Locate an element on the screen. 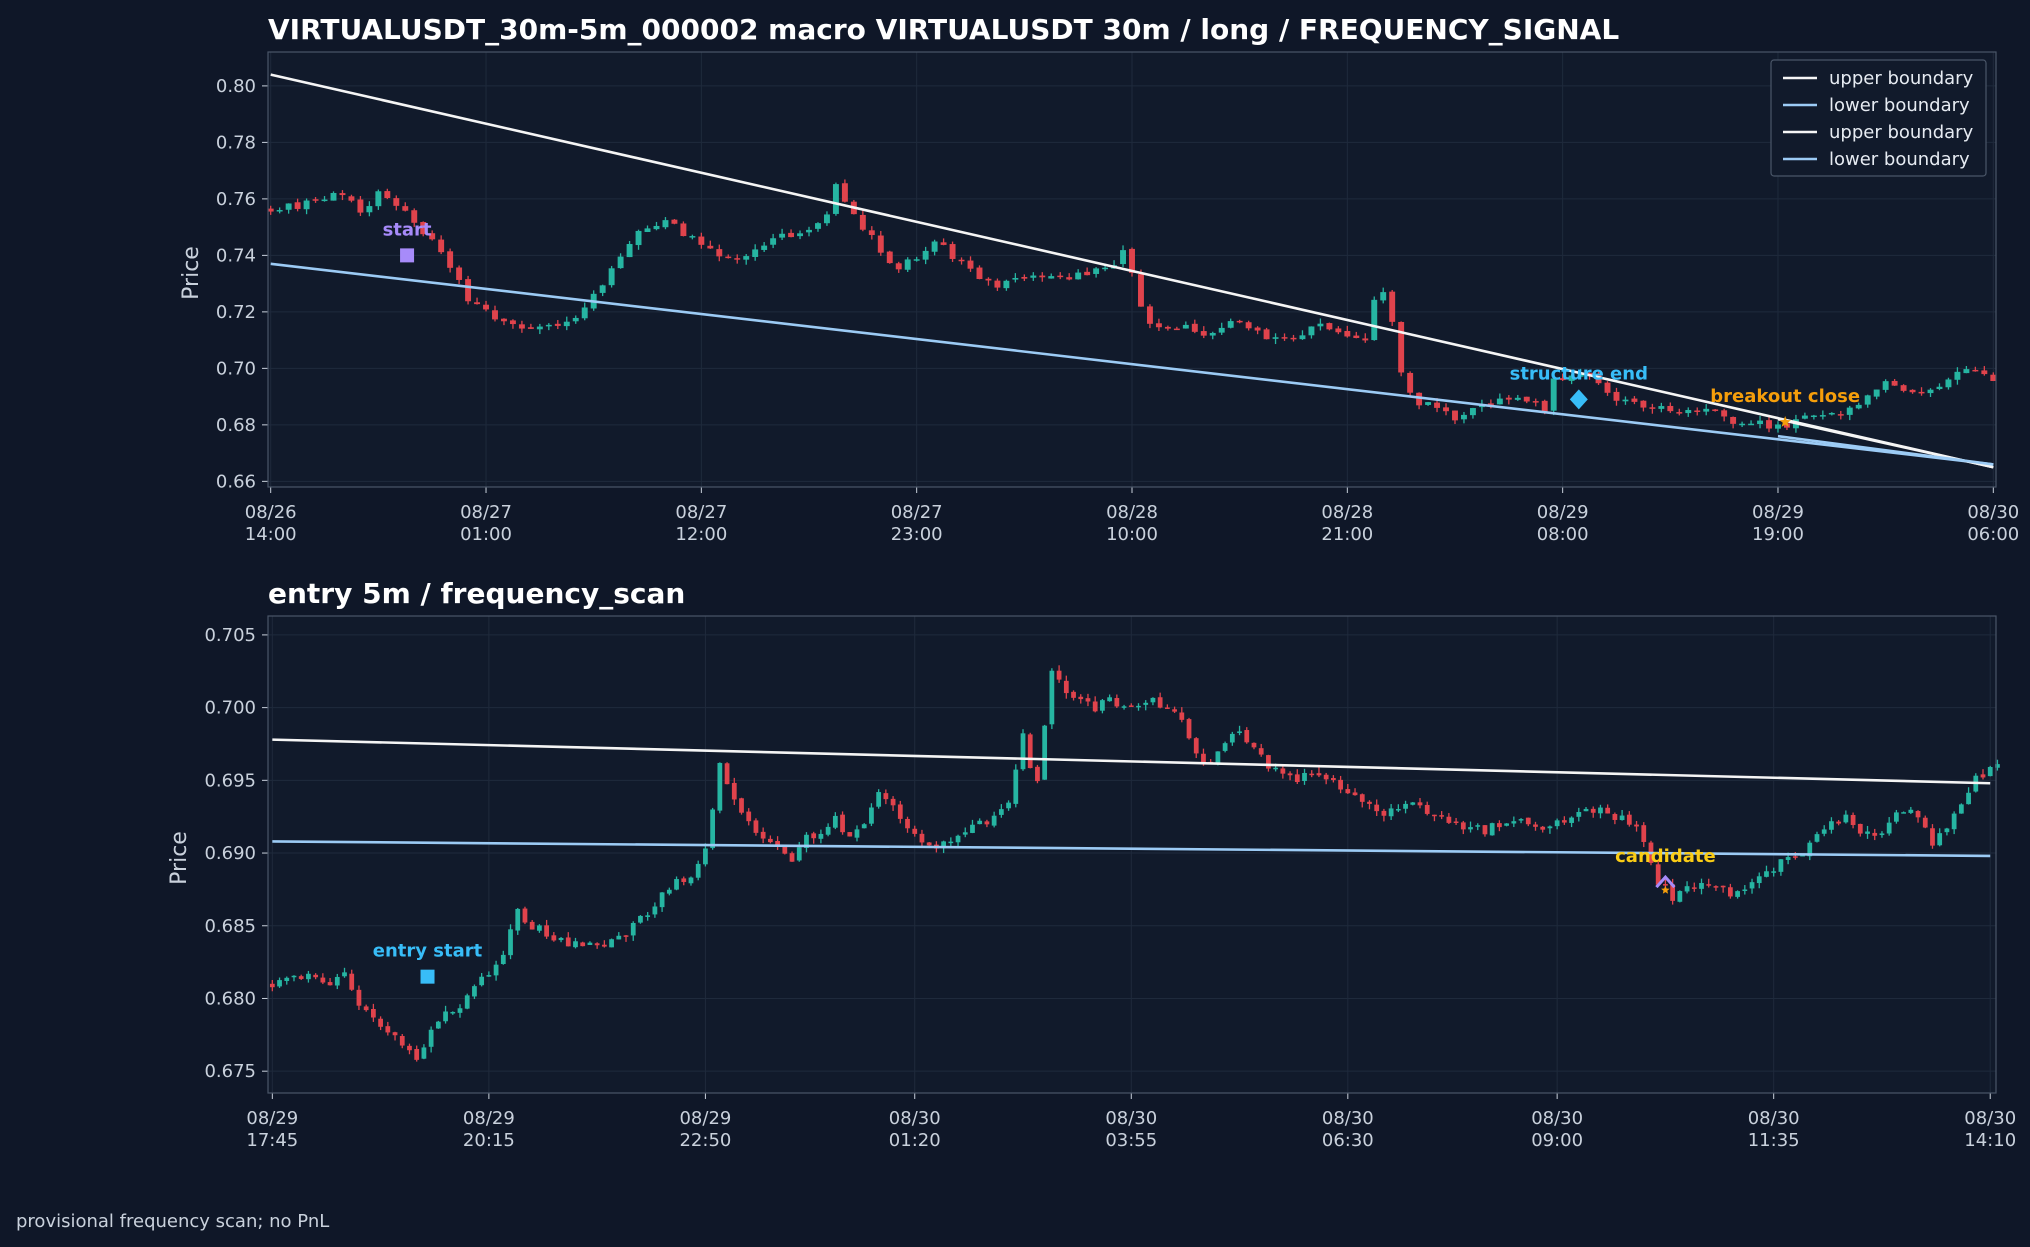  macro-y-tick-label: 0.76 is located at coordinates (236, 199).